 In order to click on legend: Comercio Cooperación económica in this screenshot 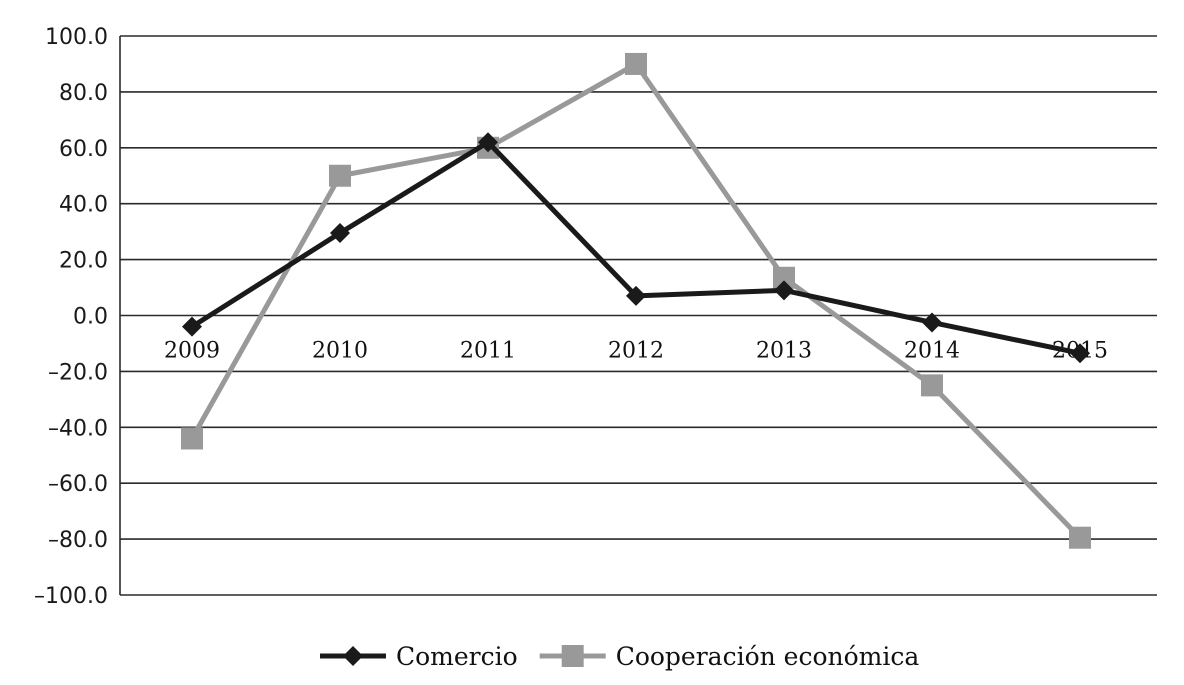, I will do `click(619, 656)`.